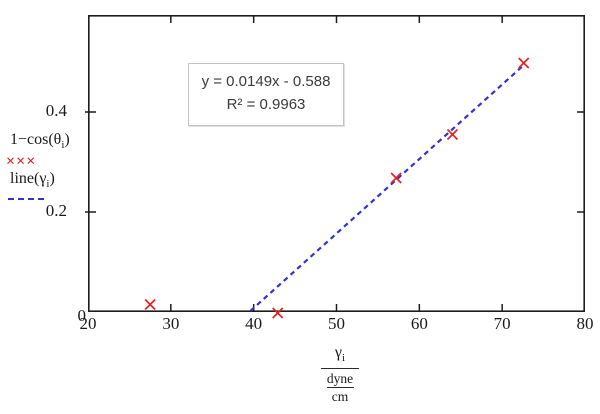 This screenshot has height=414, width=600. Describe the element at coordinates (254, 323) in the screenshot. I see `x-tick-label: 40` at that location.